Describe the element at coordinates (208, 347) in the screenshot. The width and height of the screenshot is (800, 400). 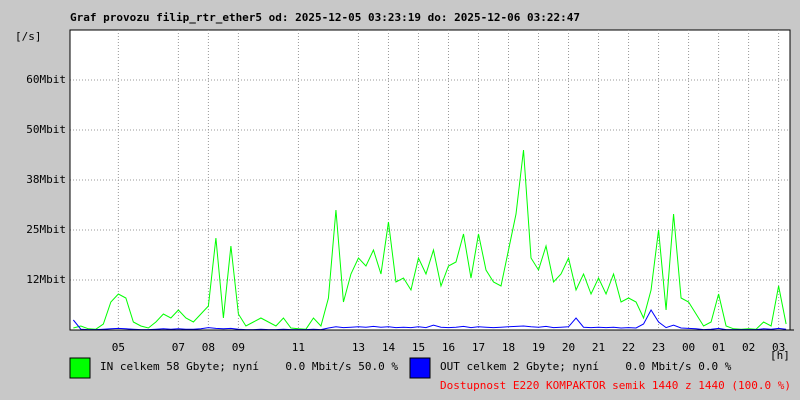
I see `x-tick-label: 08` at that location.